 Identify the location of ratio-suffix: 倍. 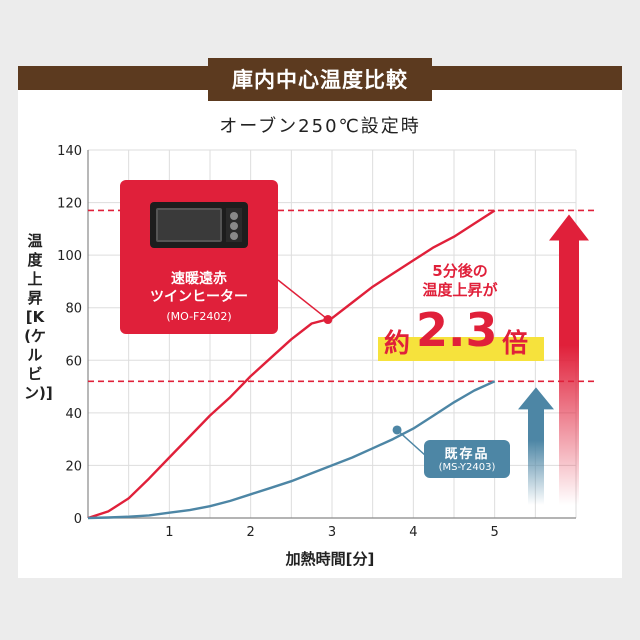
(515, 344).